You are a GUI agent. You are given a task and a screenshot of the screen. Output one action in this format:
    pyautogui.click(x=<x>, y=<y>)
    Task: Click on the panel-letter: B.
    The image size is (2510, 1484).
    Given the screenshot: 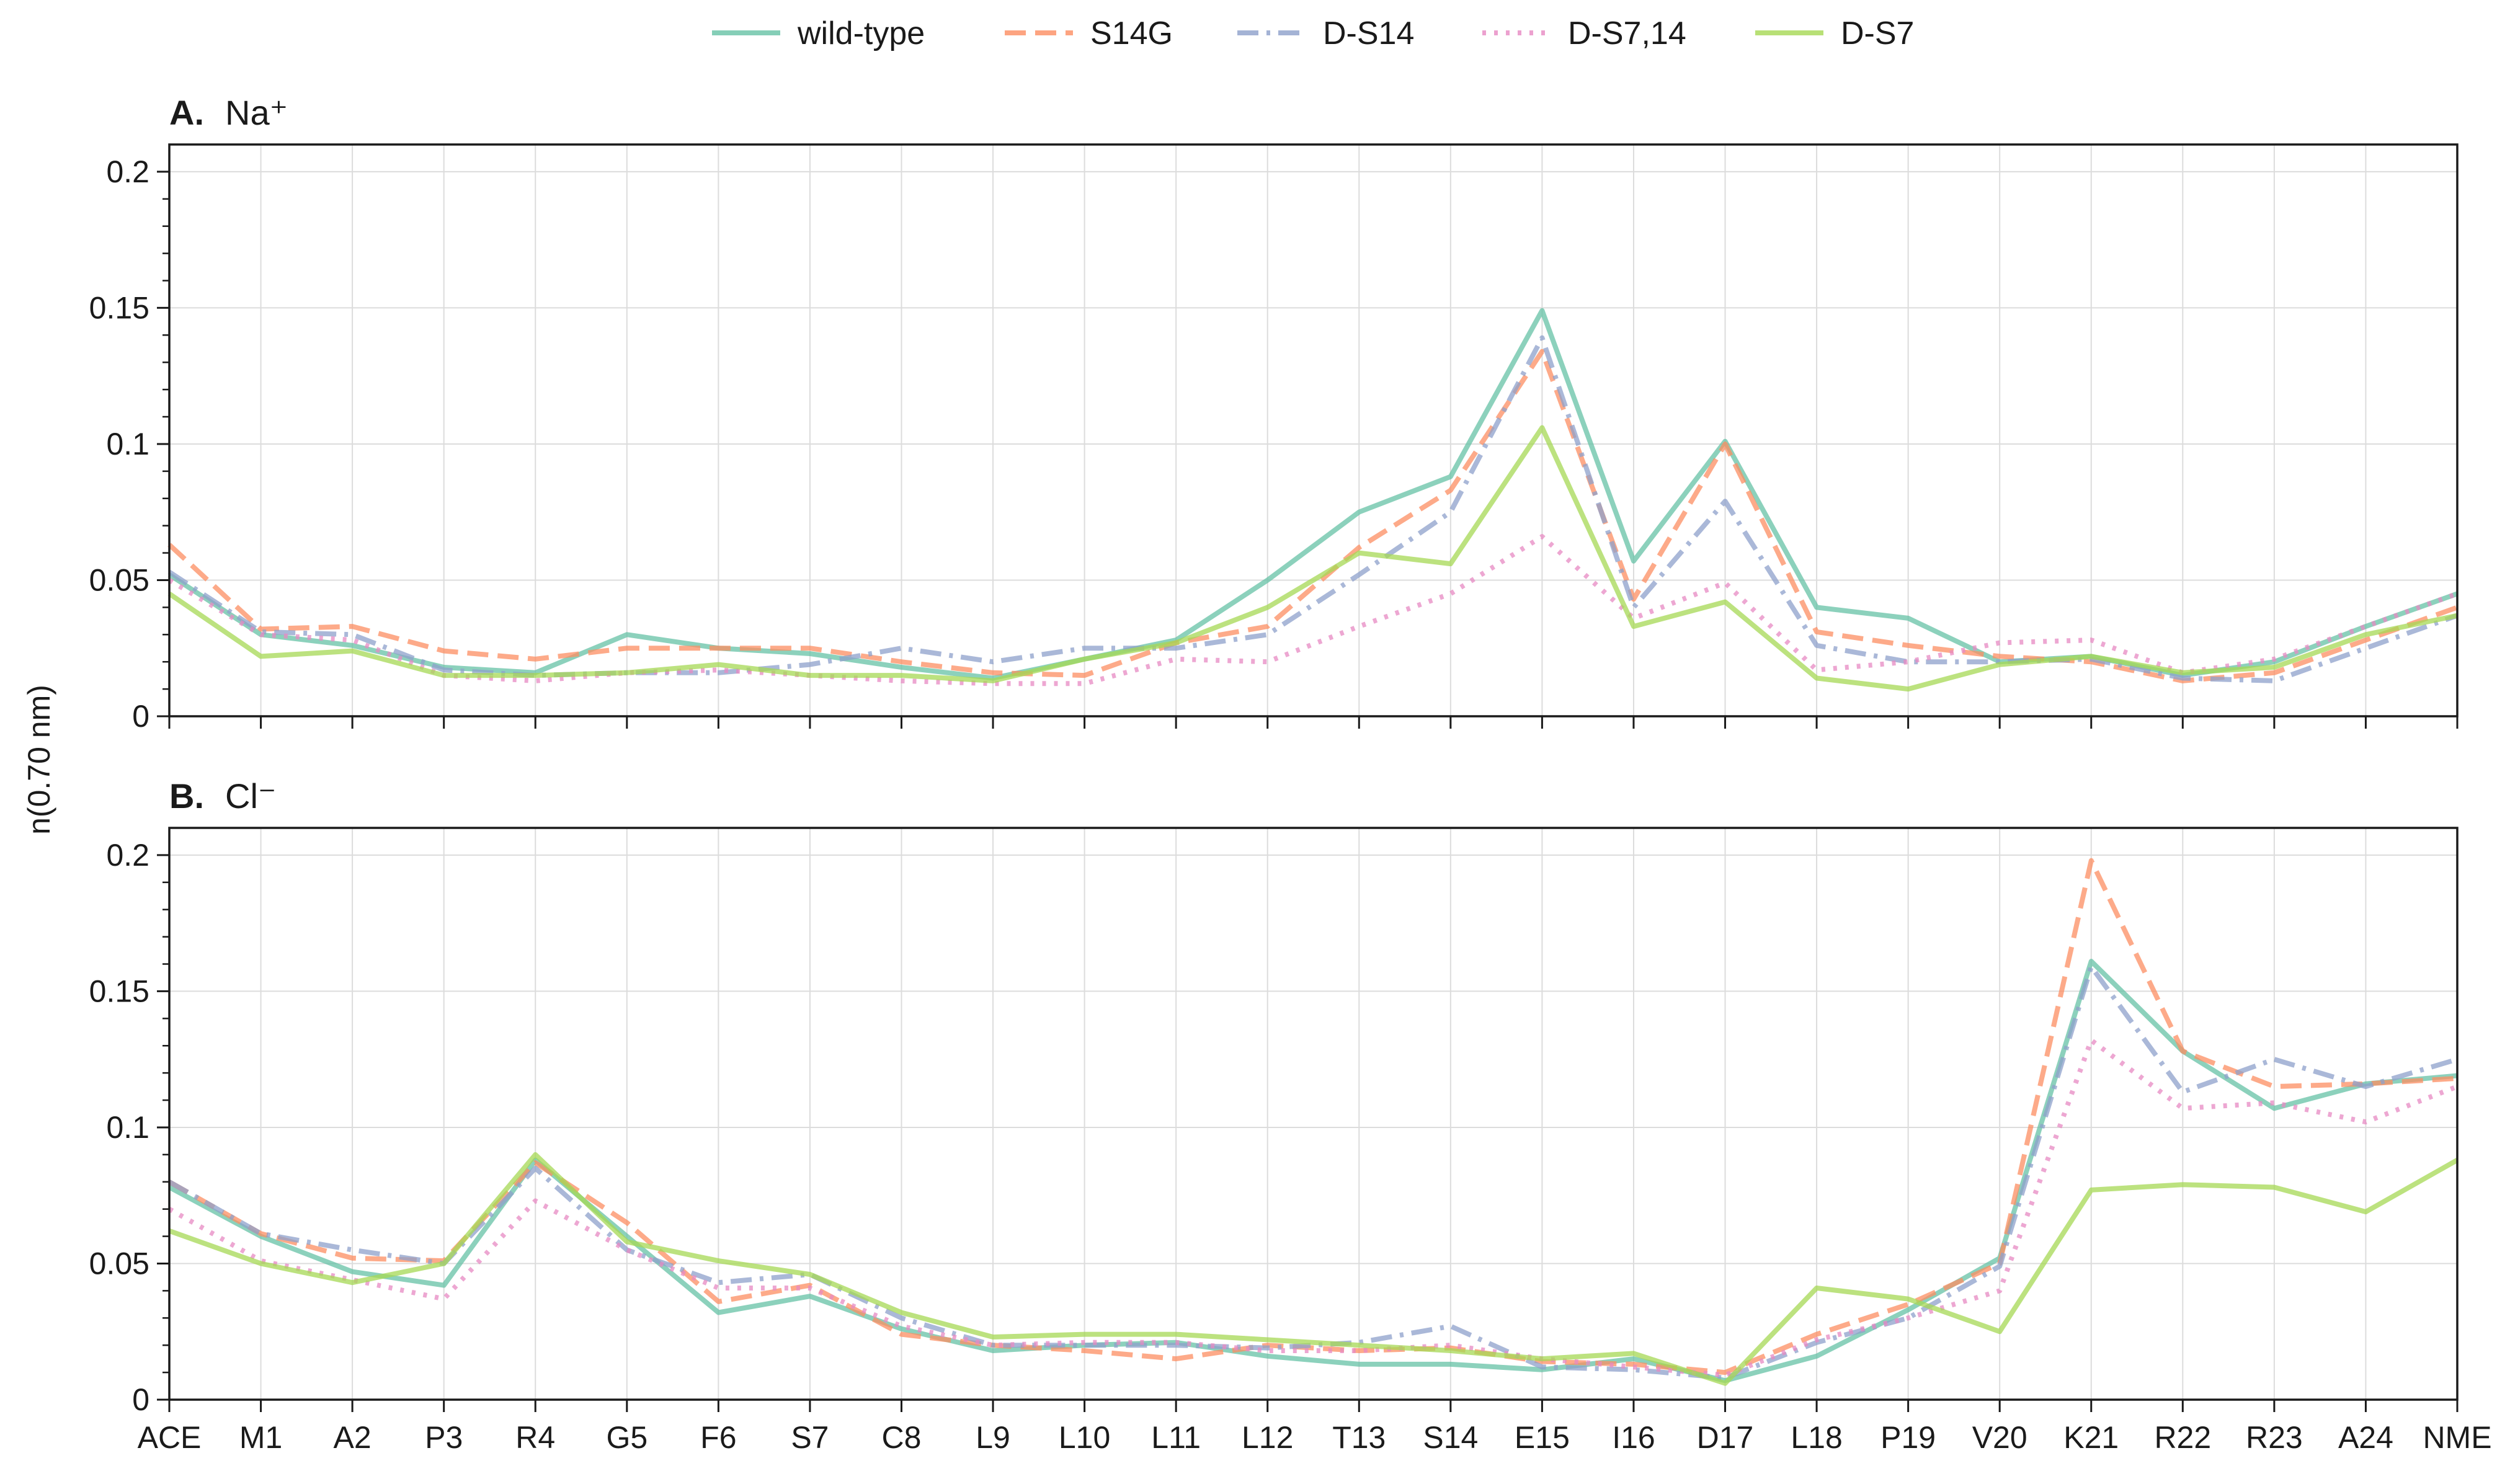 What is the action you would take?
    pyautogui.click(x=186, y=795)
    